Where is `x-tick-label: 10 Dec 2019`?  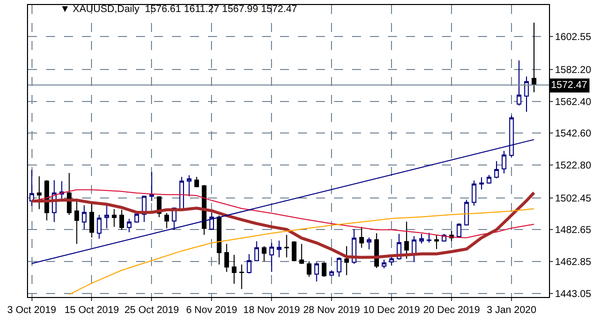 x-tick-label: 10 Dec 2019 is located at coordinates (391, 310).